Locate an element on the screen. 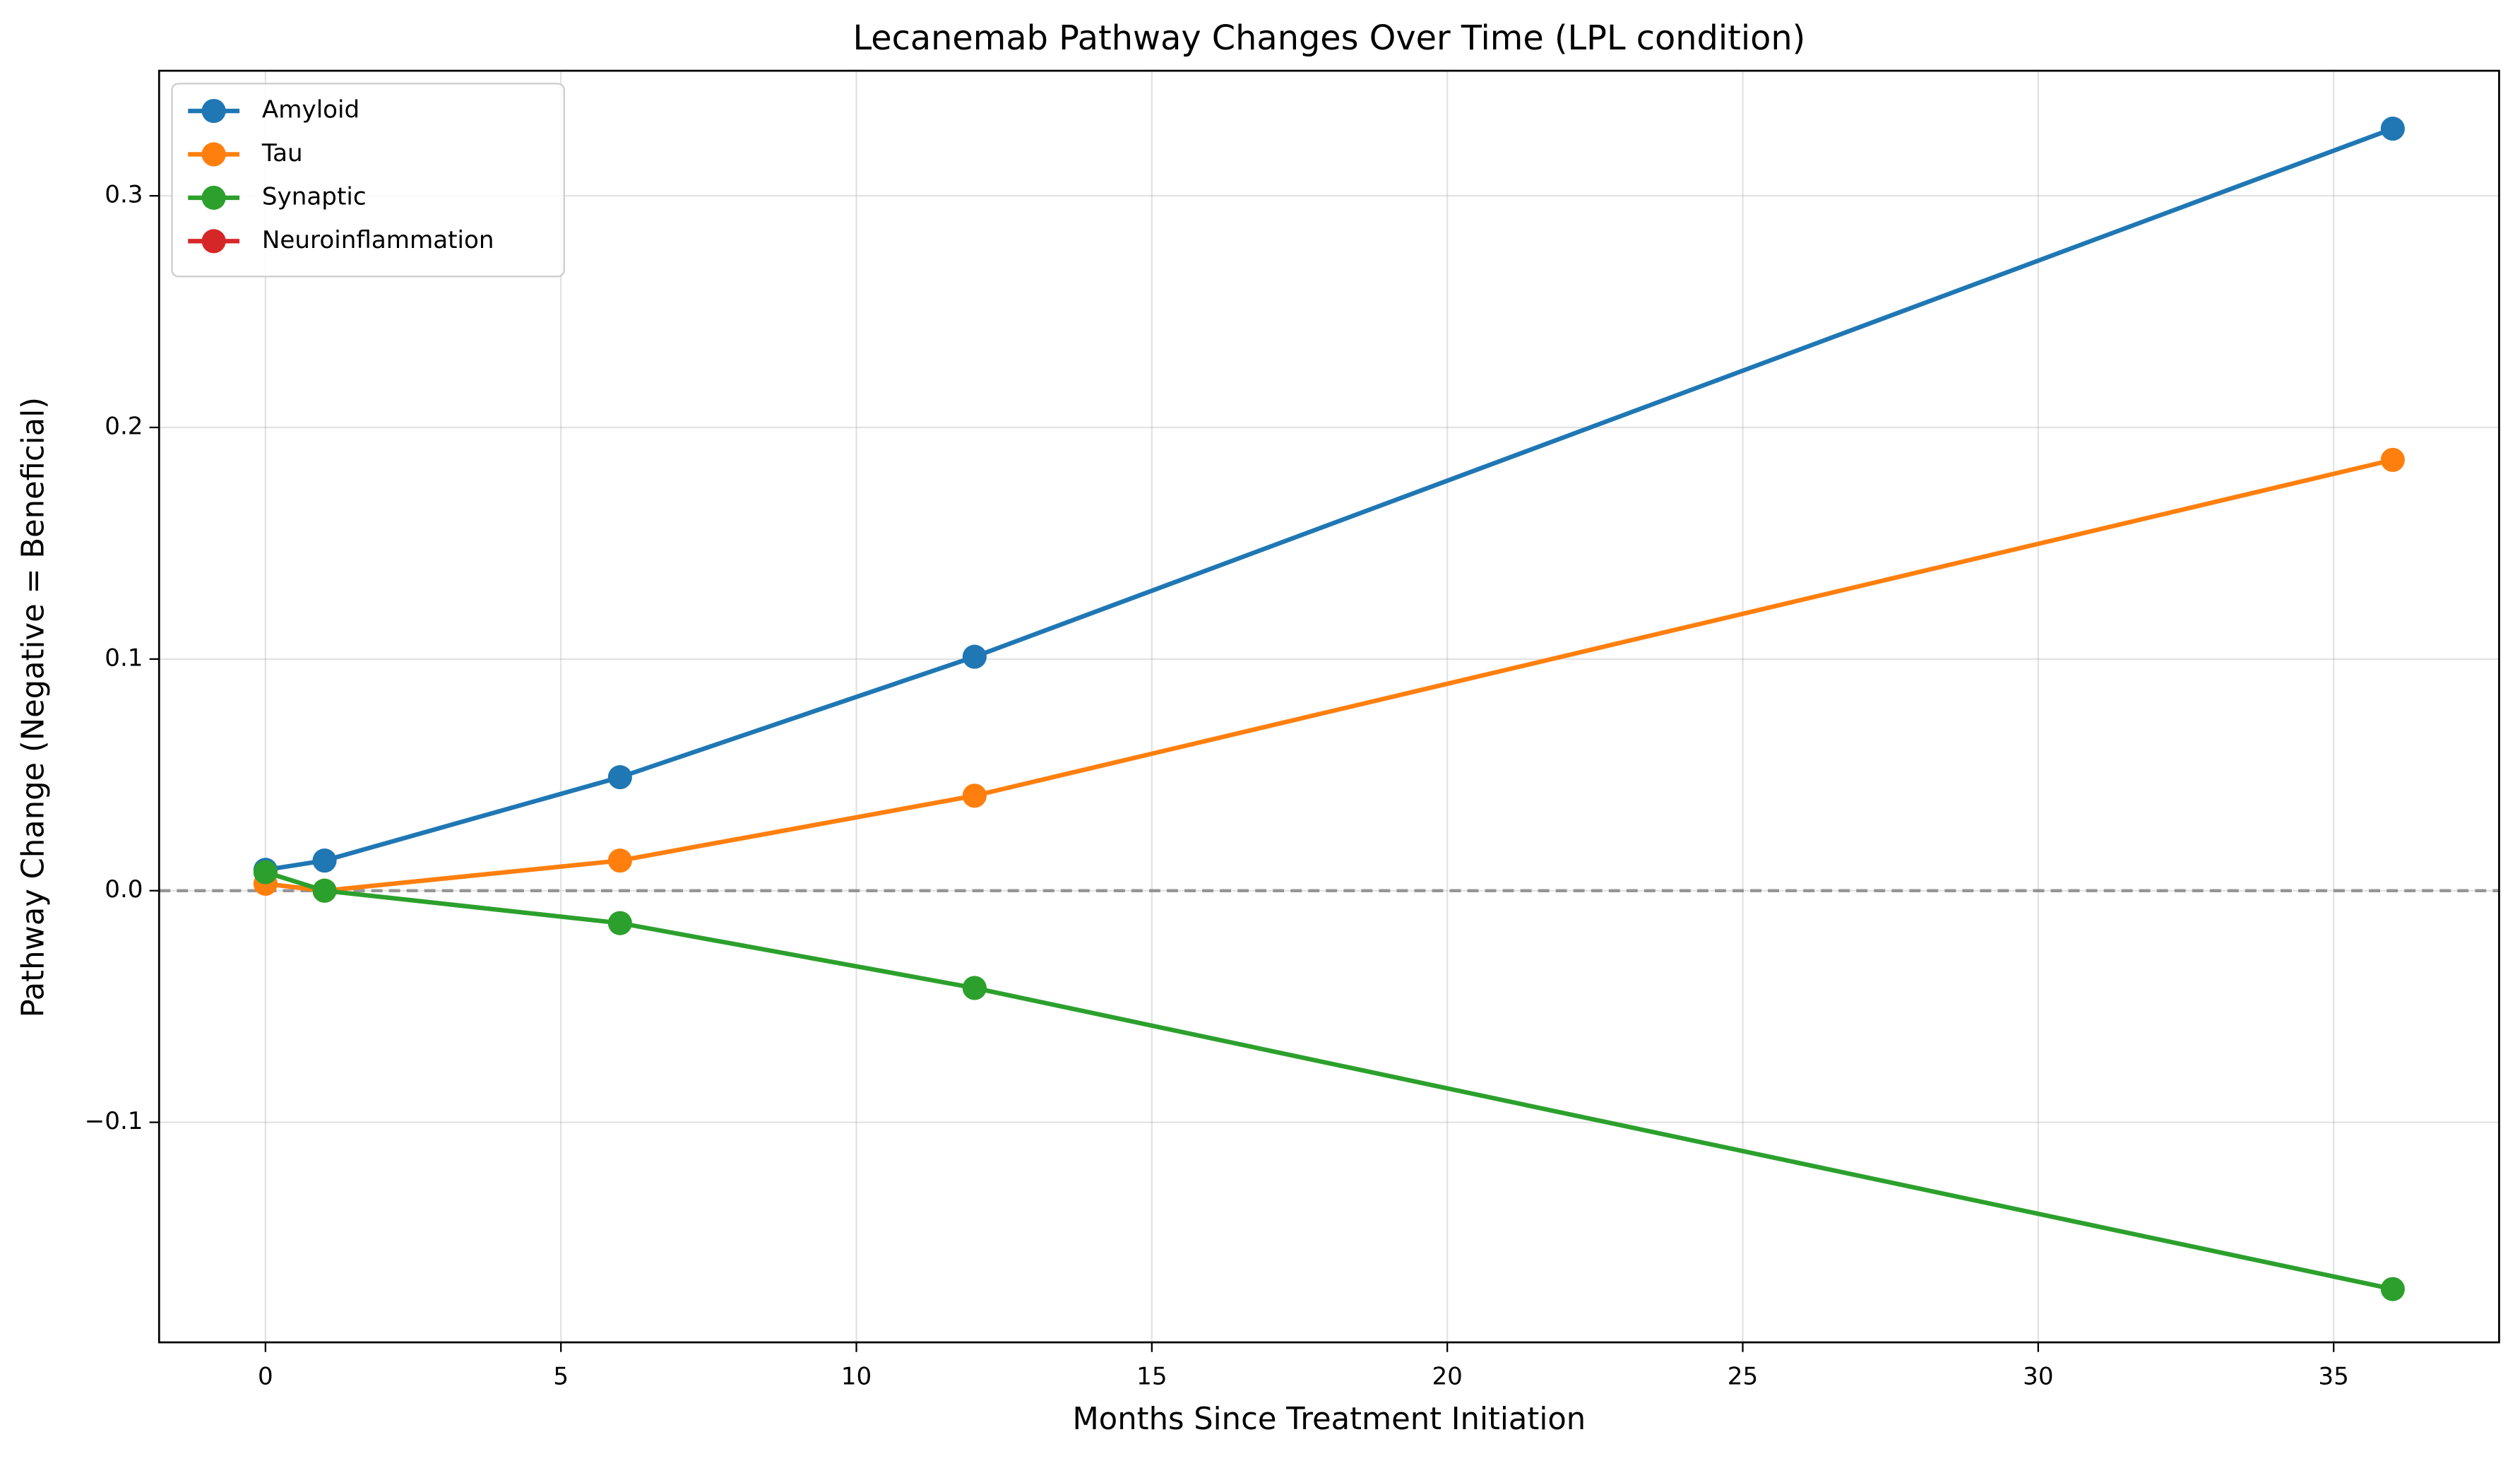 Image resolution: width=2520 pixels, height=1461 pixels. legend-label: Synaptic is located at coordinates (314, 196).